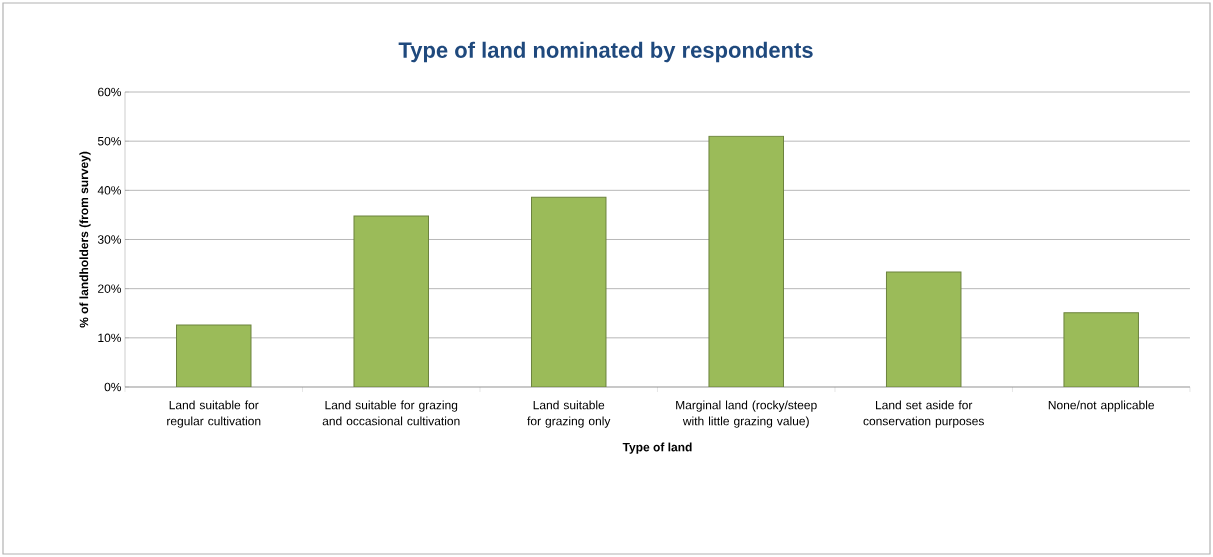 This screenshot has height=557, width=1213. What do you see at coordinates (391, 413) in the screenshot?
I see `x-tick-label: Land suitable for grazing and occasional cultivation` at bounding box center [391, 413].